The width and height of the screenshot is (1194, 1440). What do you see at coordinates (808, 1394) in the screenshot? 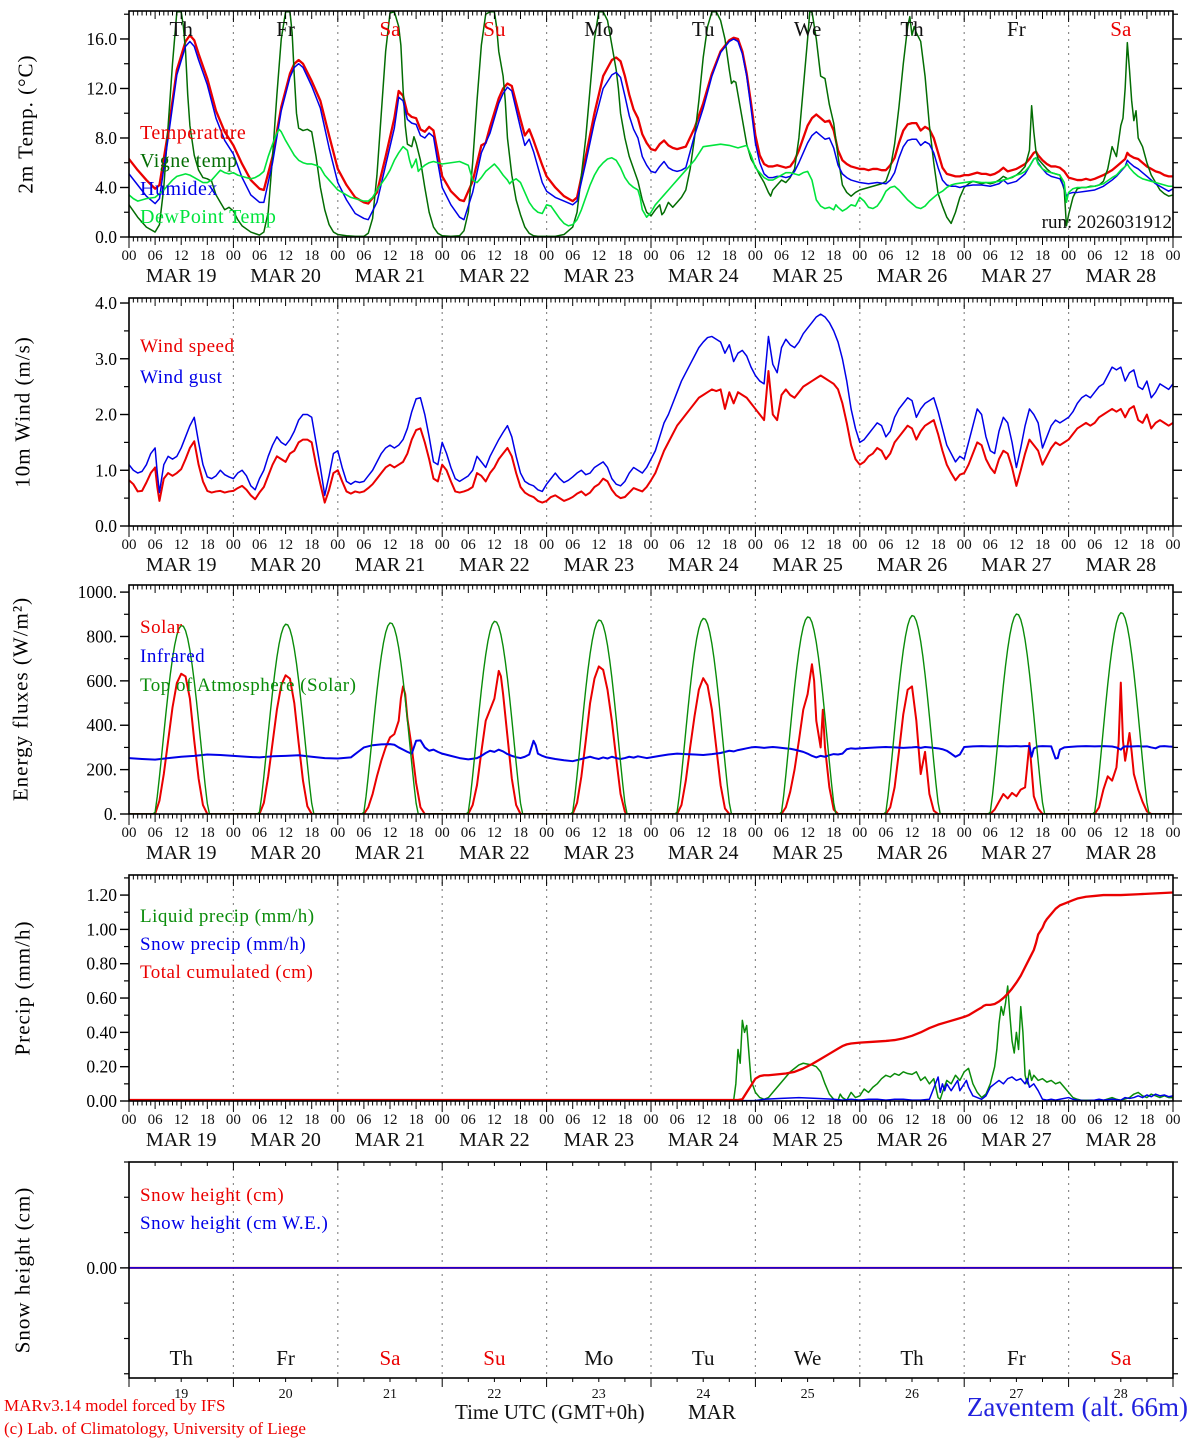
I see `day-number-label: 25` at bounding box center [808, 1394].